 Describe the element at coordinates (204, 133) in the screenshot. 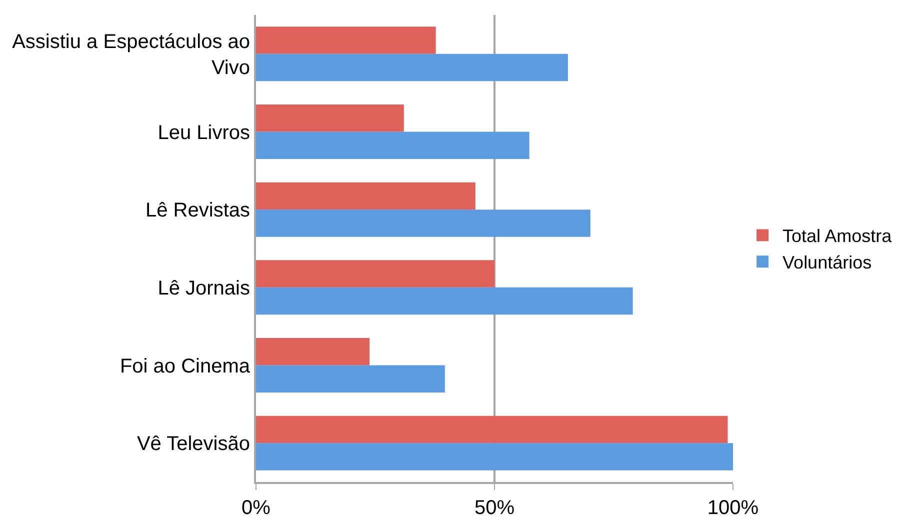

I see `y-tick-label: Leu Livros` at that location.